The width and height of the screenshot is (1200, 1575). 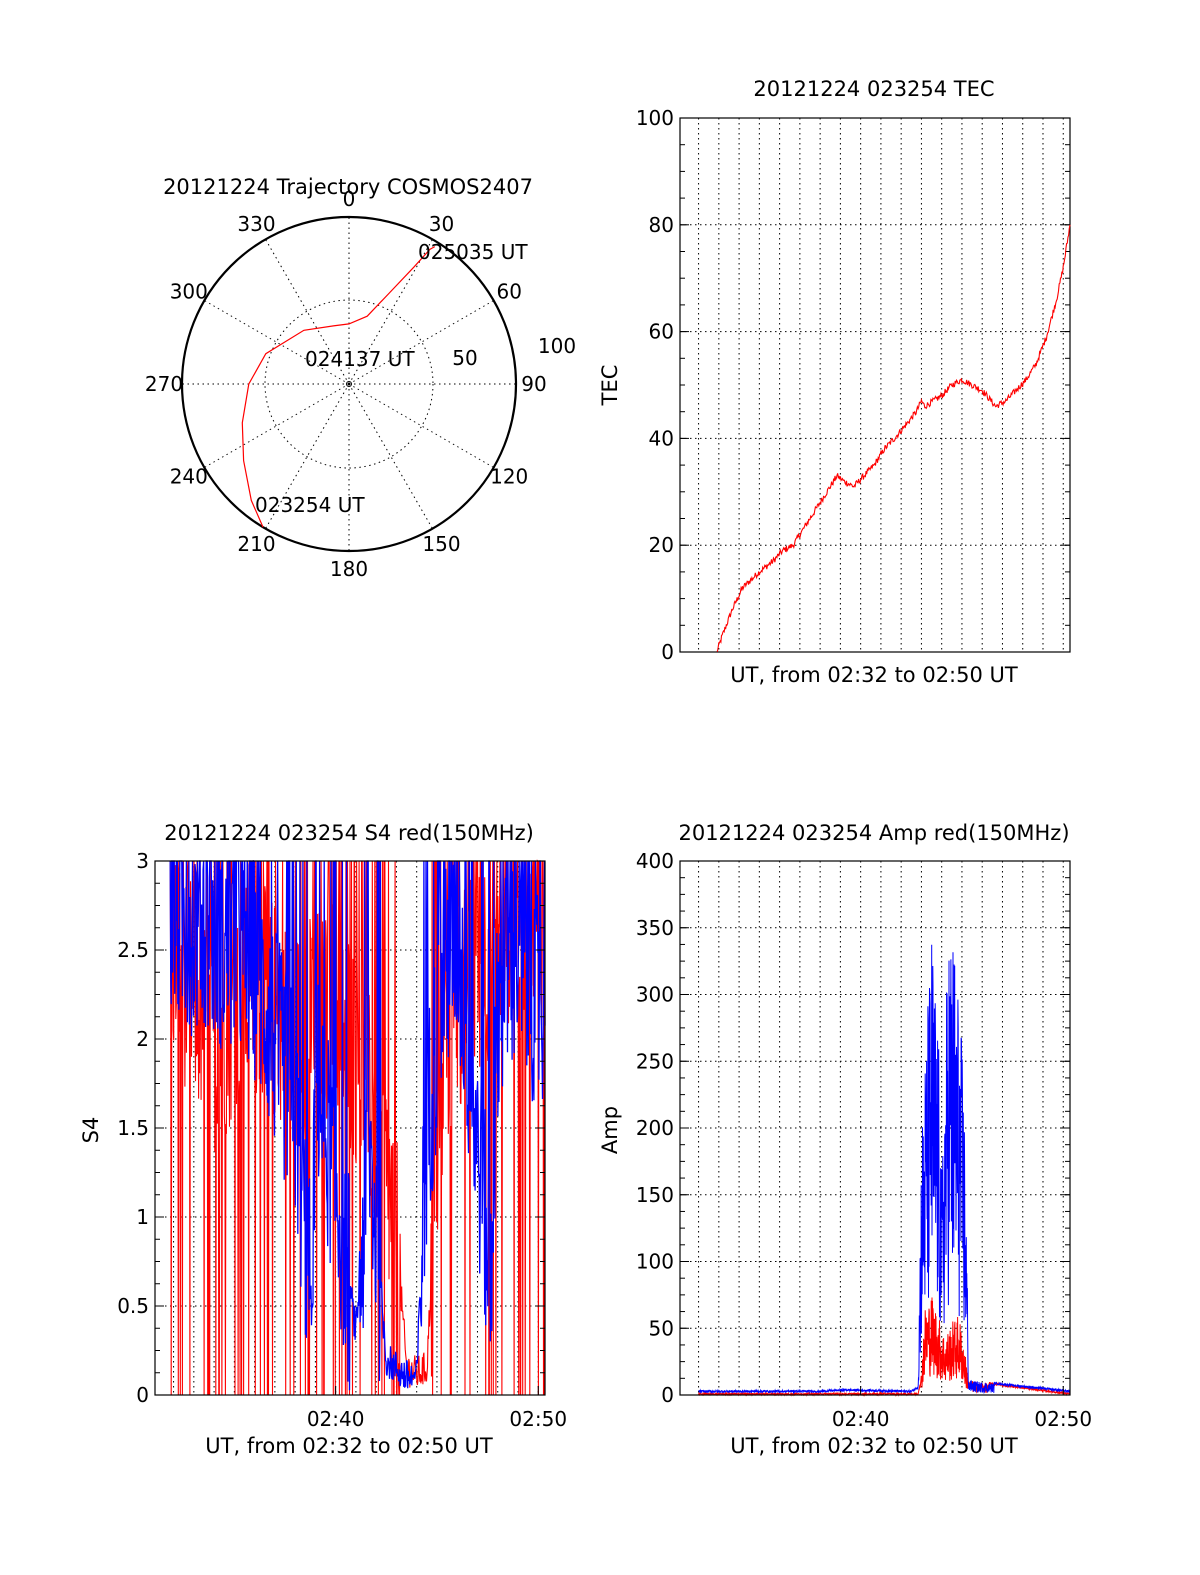 I want to click on s4-series, so click(x=357, y=1127).